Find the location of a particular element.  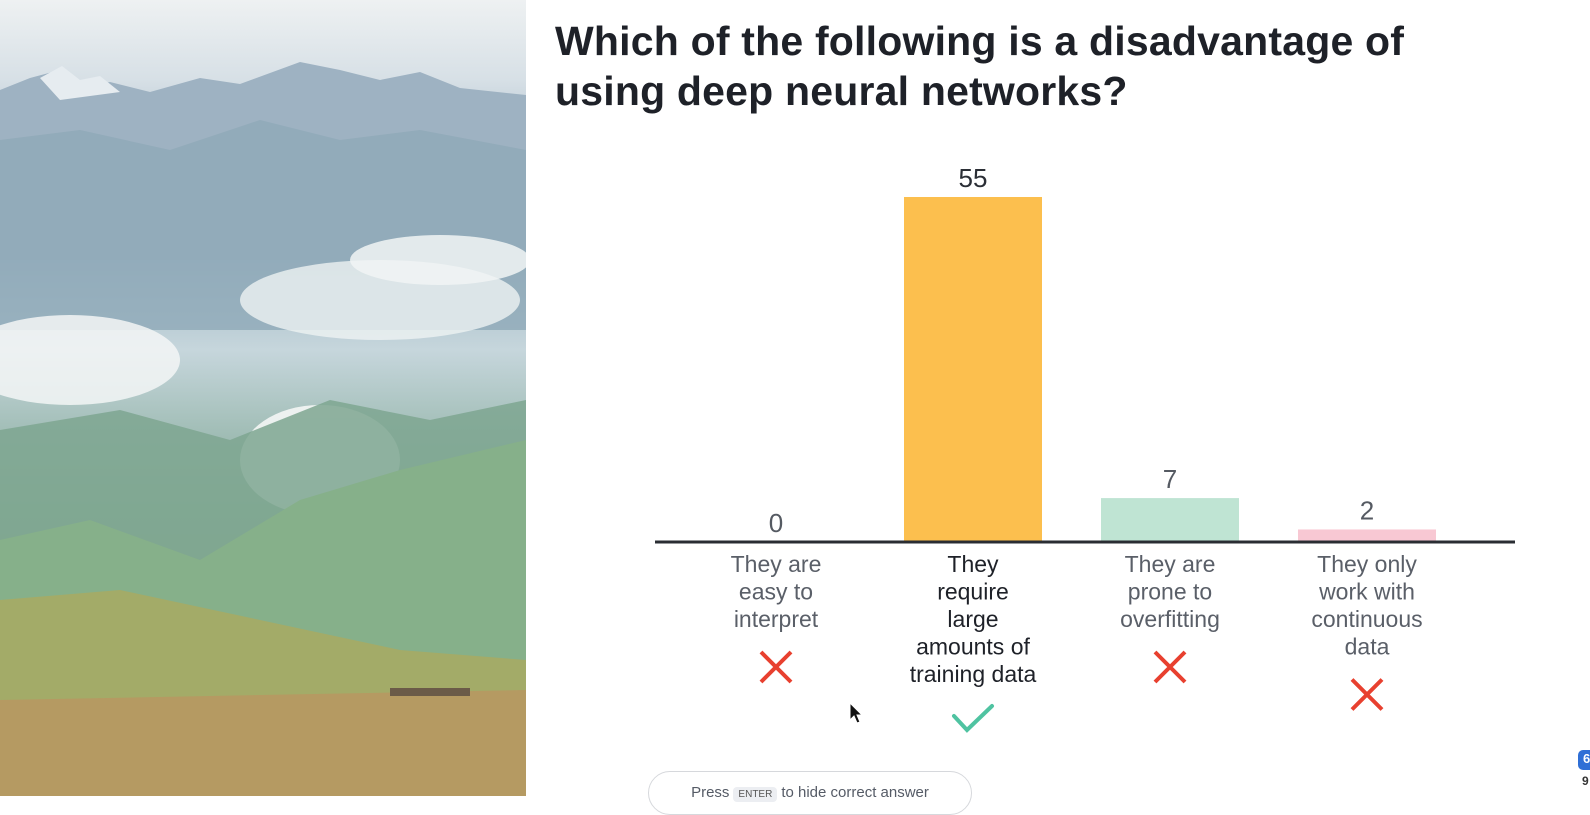

bar-value-label-0: 0 is located at coordinates (776, 523).